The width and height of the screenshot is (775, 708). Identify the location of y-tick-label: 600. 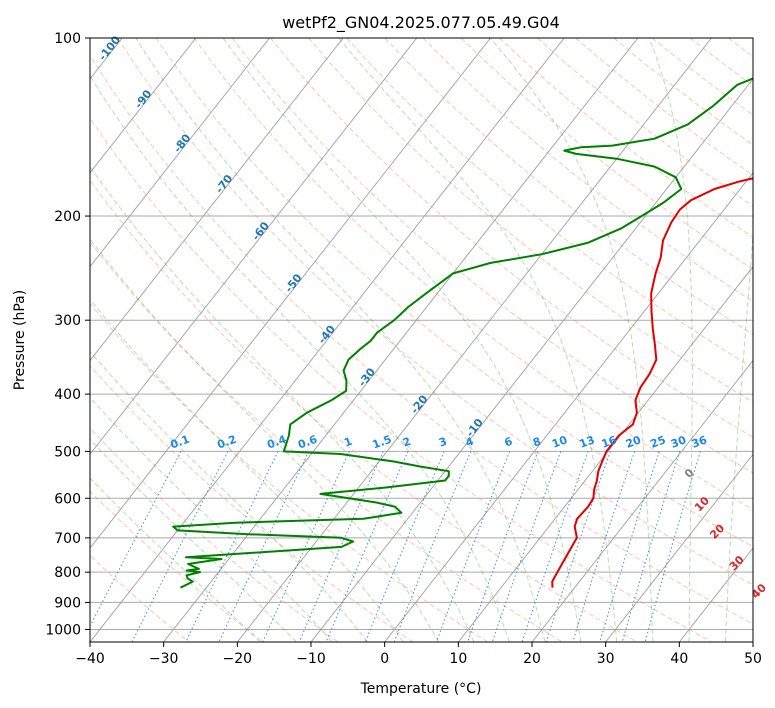
(67, 499).